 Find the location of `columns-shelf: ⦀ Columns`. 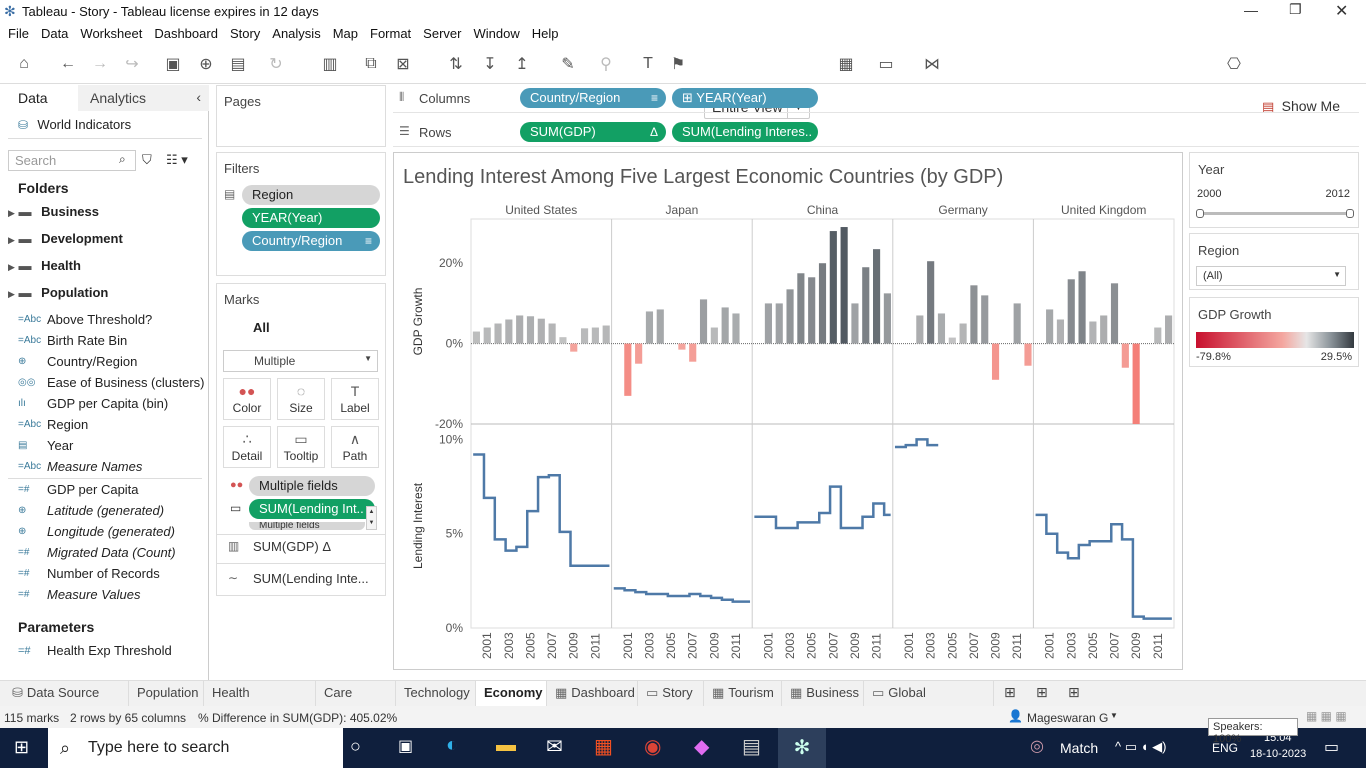

columns-shelf: ⦀ Columns is located at coordinates (876, 99).